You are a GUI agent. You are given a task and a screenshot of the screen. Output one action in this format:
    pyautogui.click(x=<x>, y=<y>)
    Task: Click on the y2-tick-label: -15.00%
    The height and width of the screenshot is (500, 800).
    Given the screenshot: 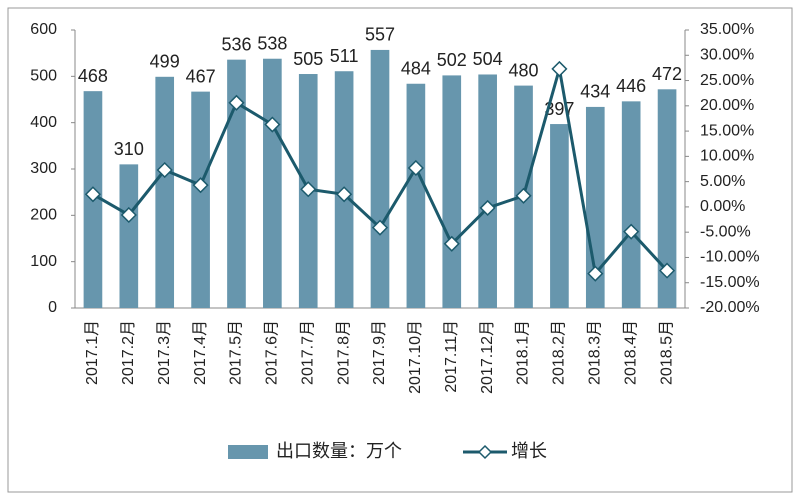 What is the action you would take?
    pyautogui.click(x=730, y=282)
    